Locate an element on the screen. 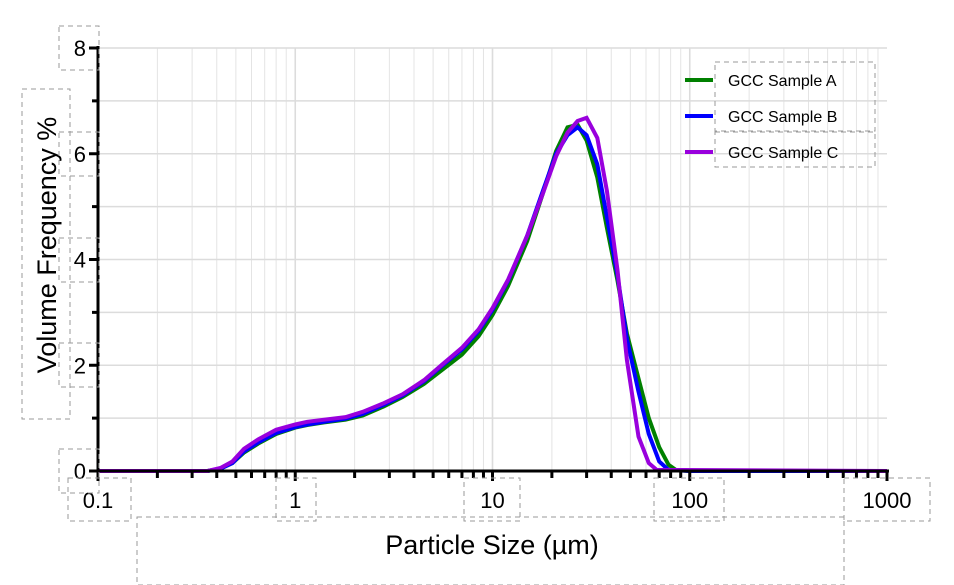  x-tick-label: 1000 is located at coordinates (887, 500).